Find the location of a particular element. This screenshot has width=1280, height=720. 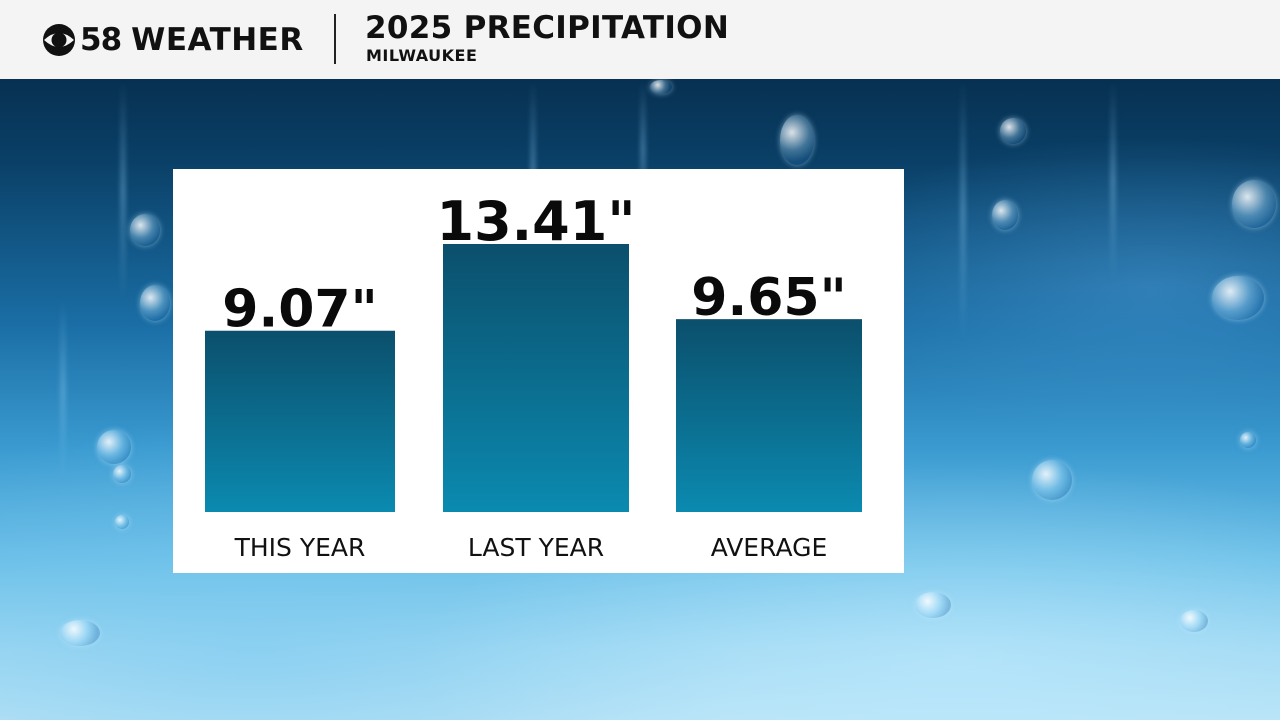

graphic-subtitle: MILWAUKEE is located at coordinates (422, 55).